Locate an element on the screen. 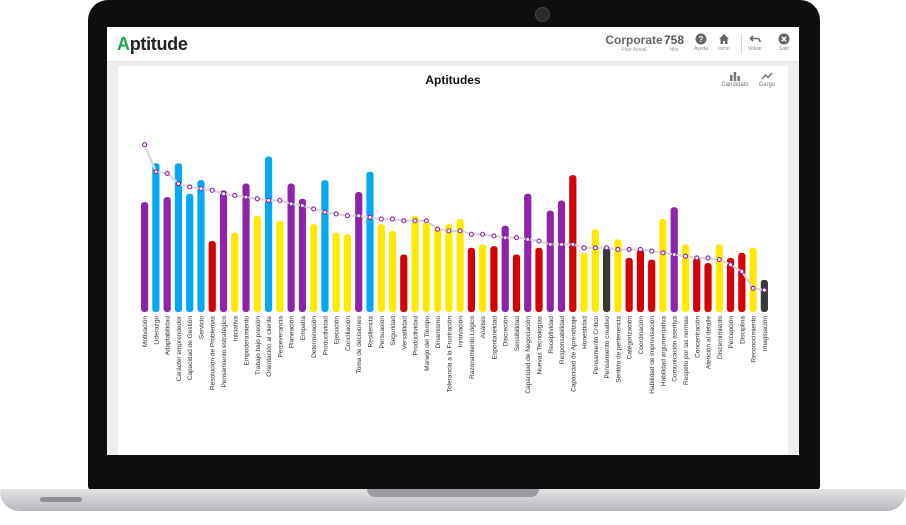  position-view-button: Cargo is located at coordinates (767, 79).